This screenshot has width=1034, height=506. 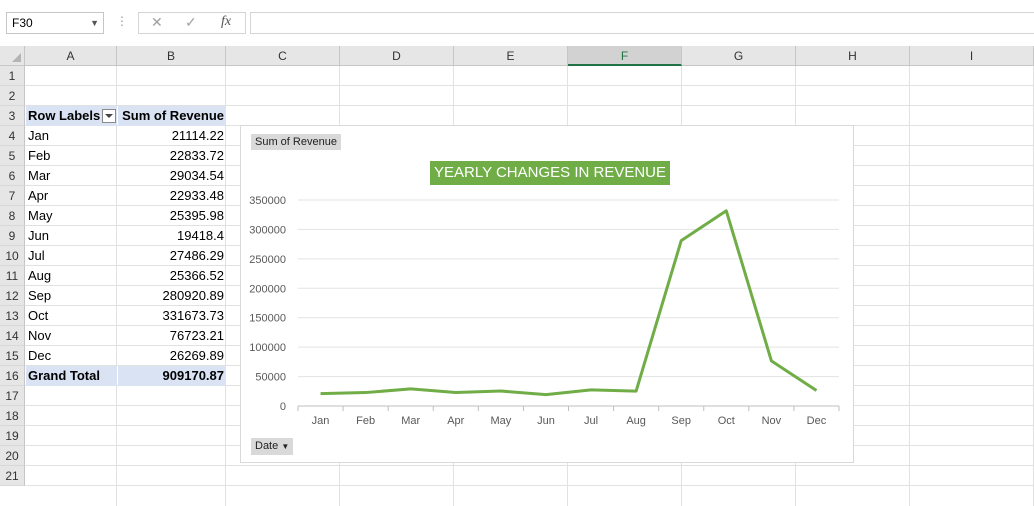 I want to click on x-tick-label: Aug, so click(x=636, y=421).